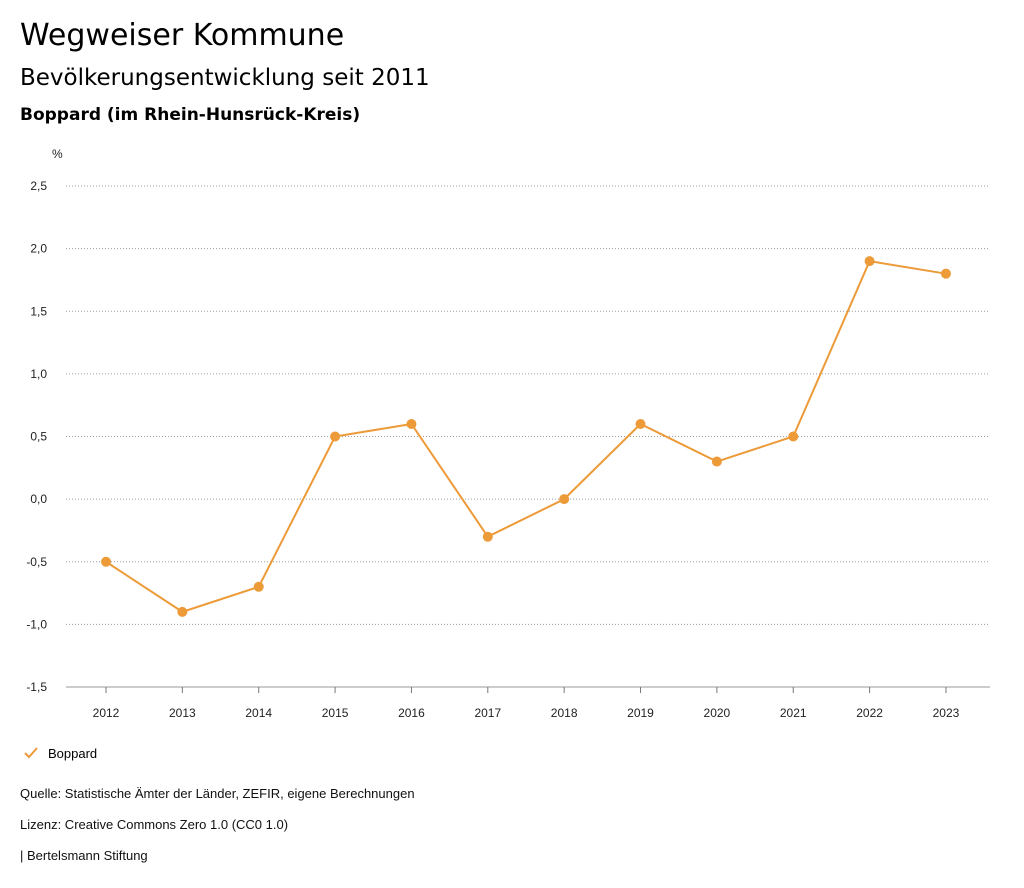 The width and height of the screenshot is (1024, 888). What do you see at coordinates (106, 713) in the screenshot?
I see `x-tick-label: 2012` at bounding box center [106, 713].